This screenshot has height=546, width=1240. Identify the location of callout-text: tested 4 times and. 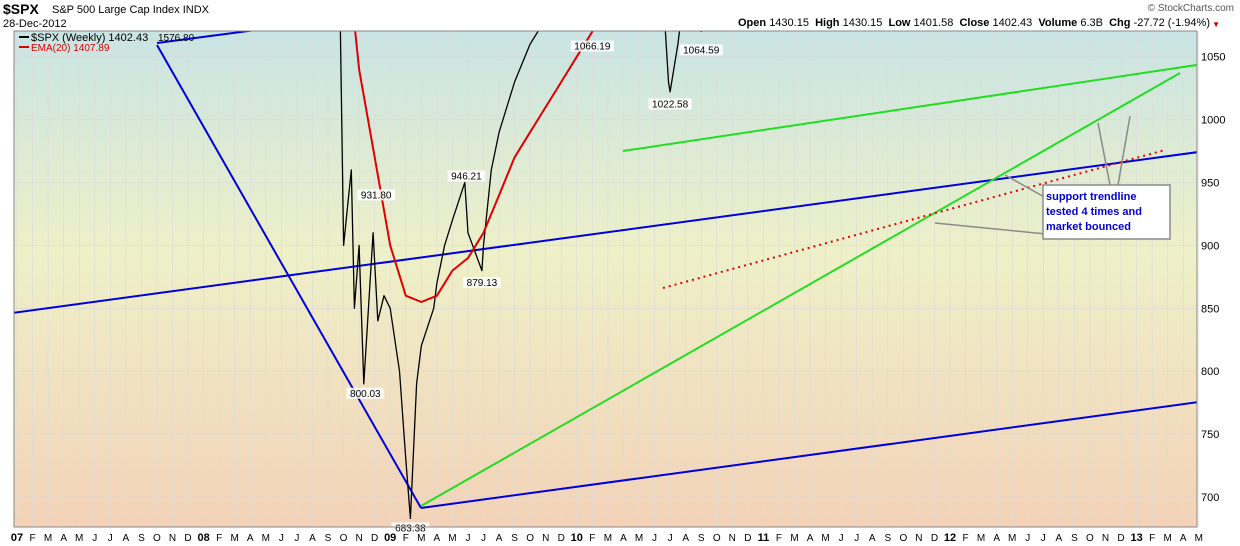
(1094, 212).